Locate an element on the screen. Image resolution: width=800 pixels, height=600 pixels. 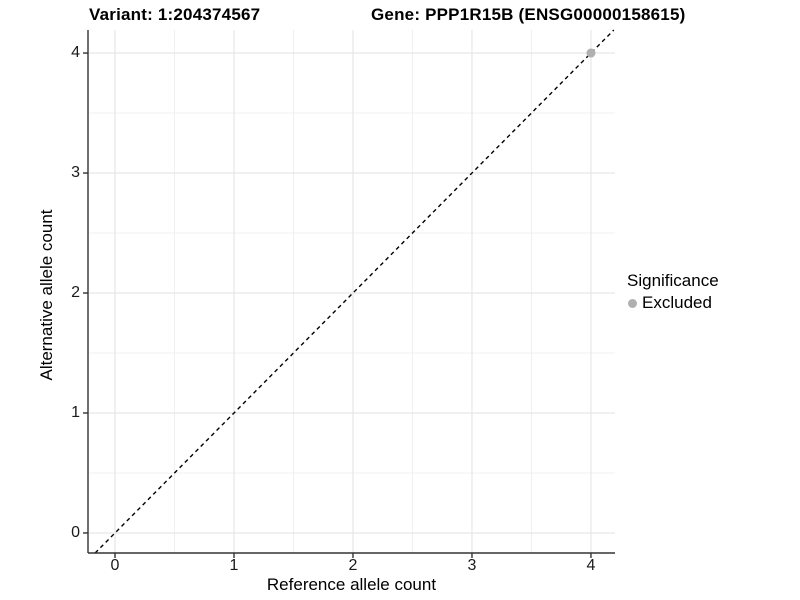
y-tick-label: 2 is located at coordinates (75, 292).